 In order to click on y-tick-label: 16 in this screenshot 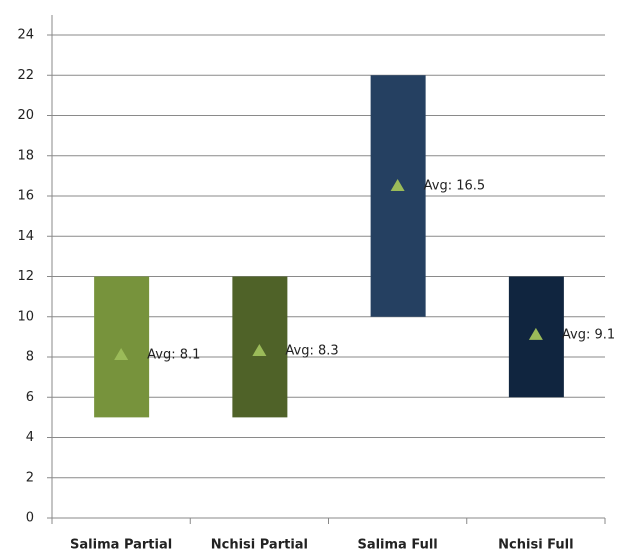, I will do `click(25, 196)`.